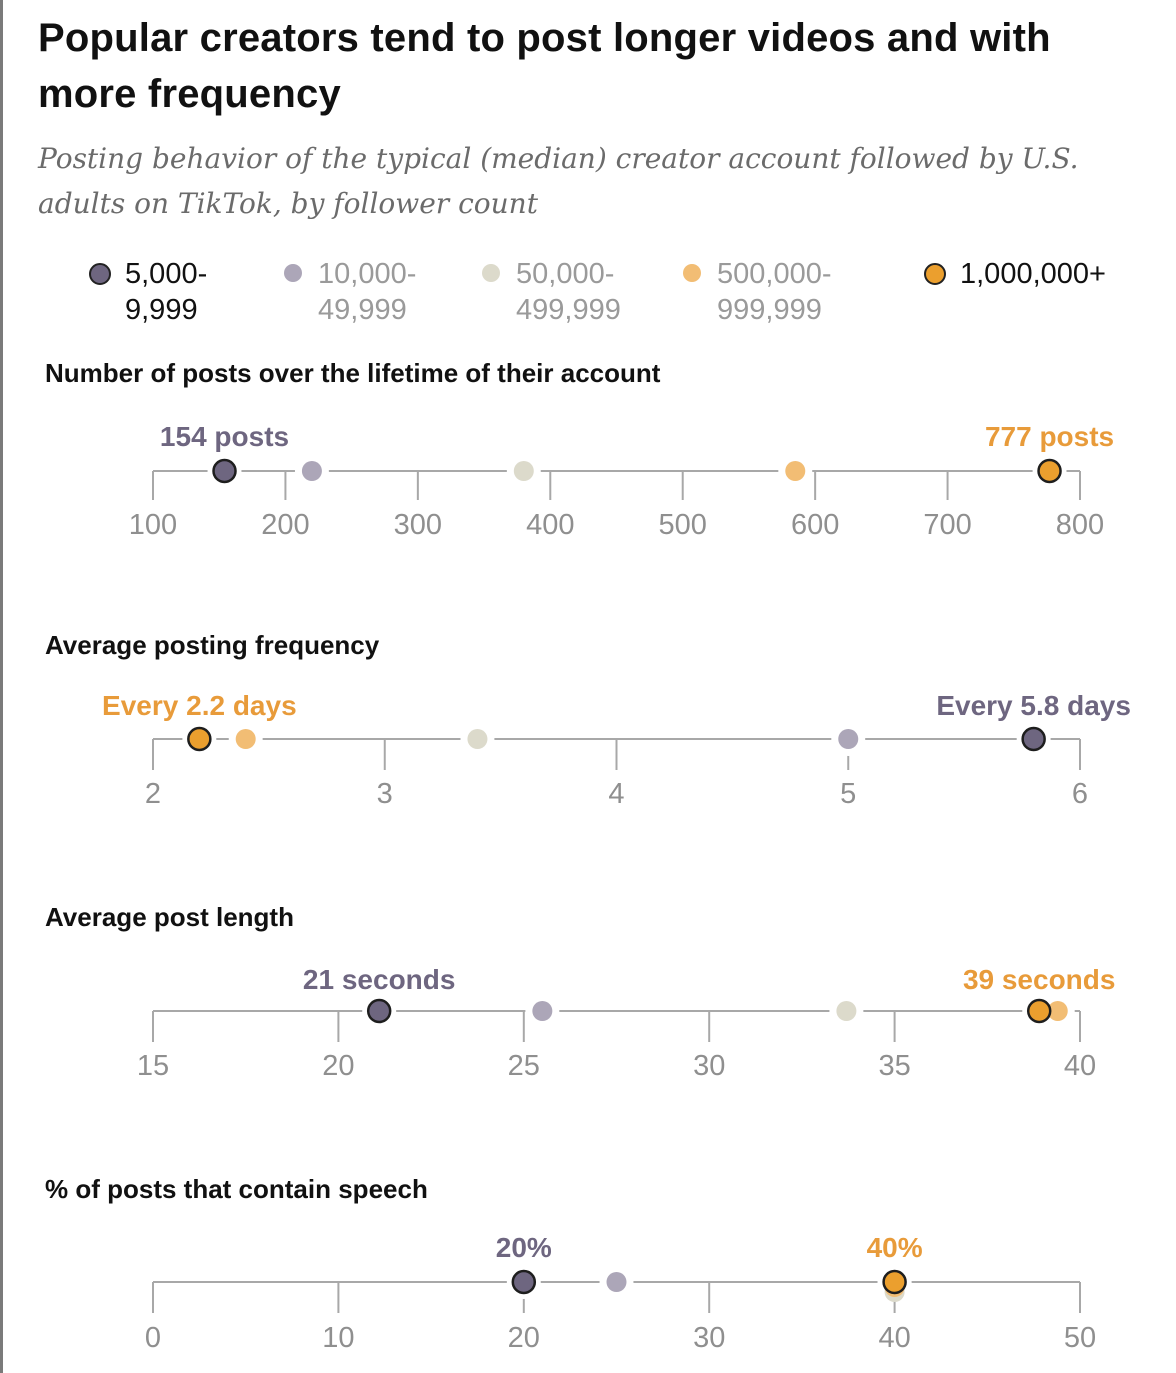 This screenshot has width=1176, height=1373. Describe the element at coordinates (550, 525) in the screenshot. I see `tick-label: 400` at that location.